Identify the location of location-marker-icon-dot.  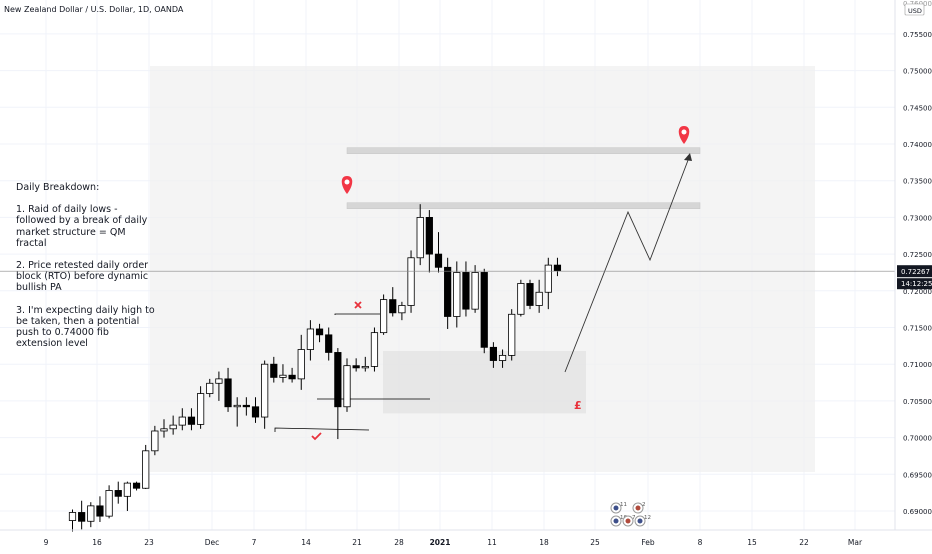
(347, 182).